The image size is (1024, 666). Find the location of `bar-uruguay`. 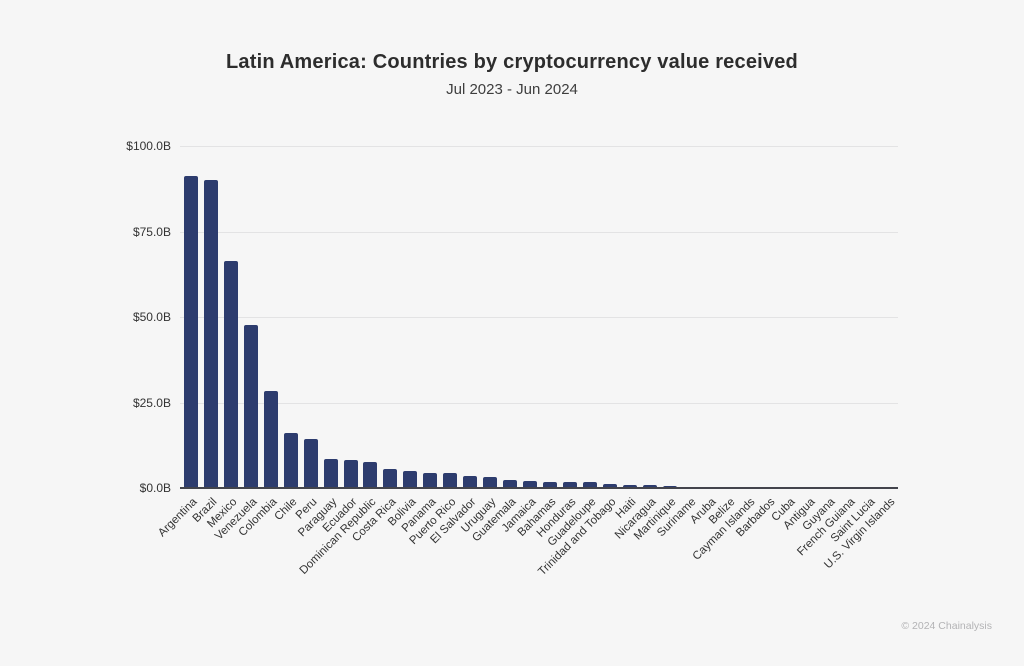

bar-uruguay is located at coordinates (490, 482).